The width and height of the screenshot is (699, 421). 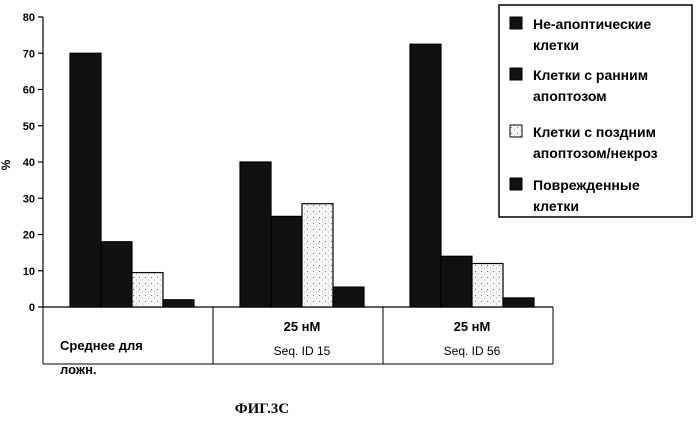 I want to click on legend-label: Не-апоптические, so click(x=592, y=24).